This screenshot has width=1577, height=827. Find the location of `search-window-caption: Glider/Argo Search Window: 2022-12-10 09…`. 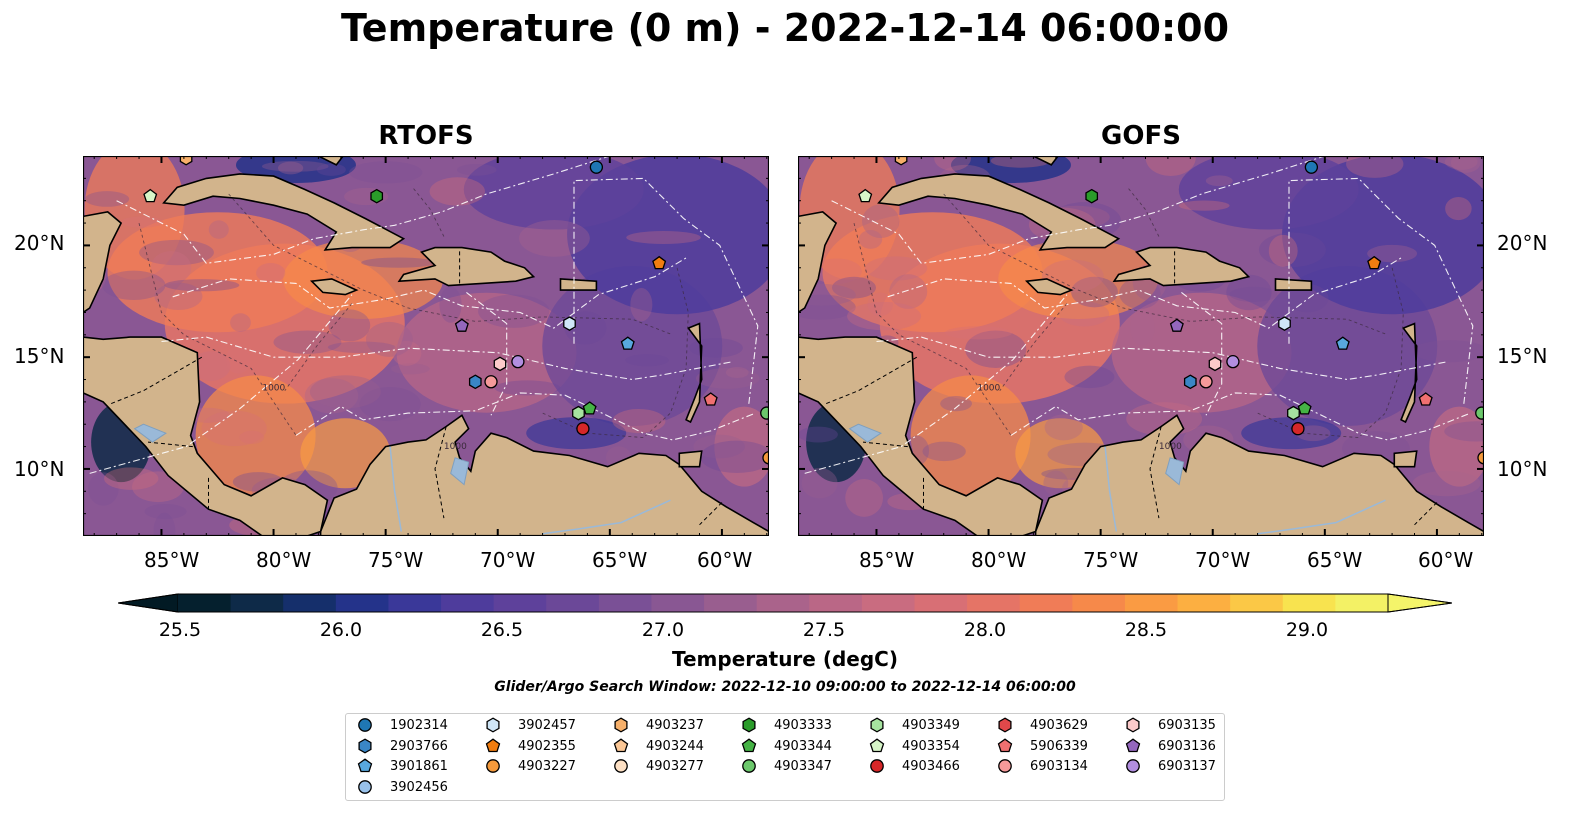

search-window-caption: Glider/Argo Search Window: 2022-12-10 09… is located at coordinates (785, 687).